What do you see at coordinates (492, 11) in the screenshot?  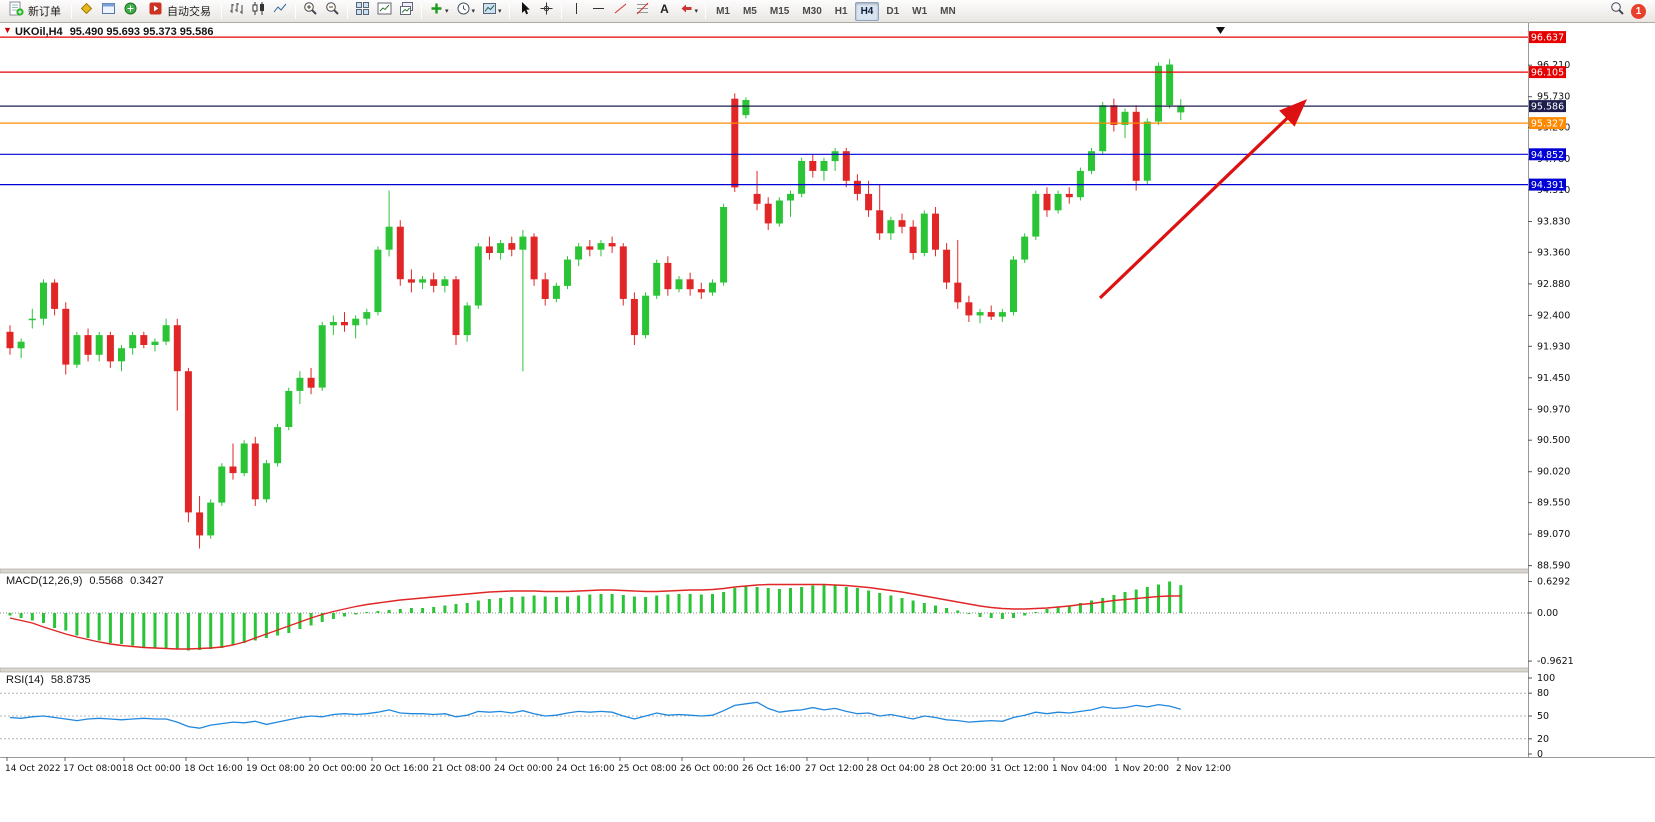 I see `templates-button: ▾` at bounding box center [492, 11].